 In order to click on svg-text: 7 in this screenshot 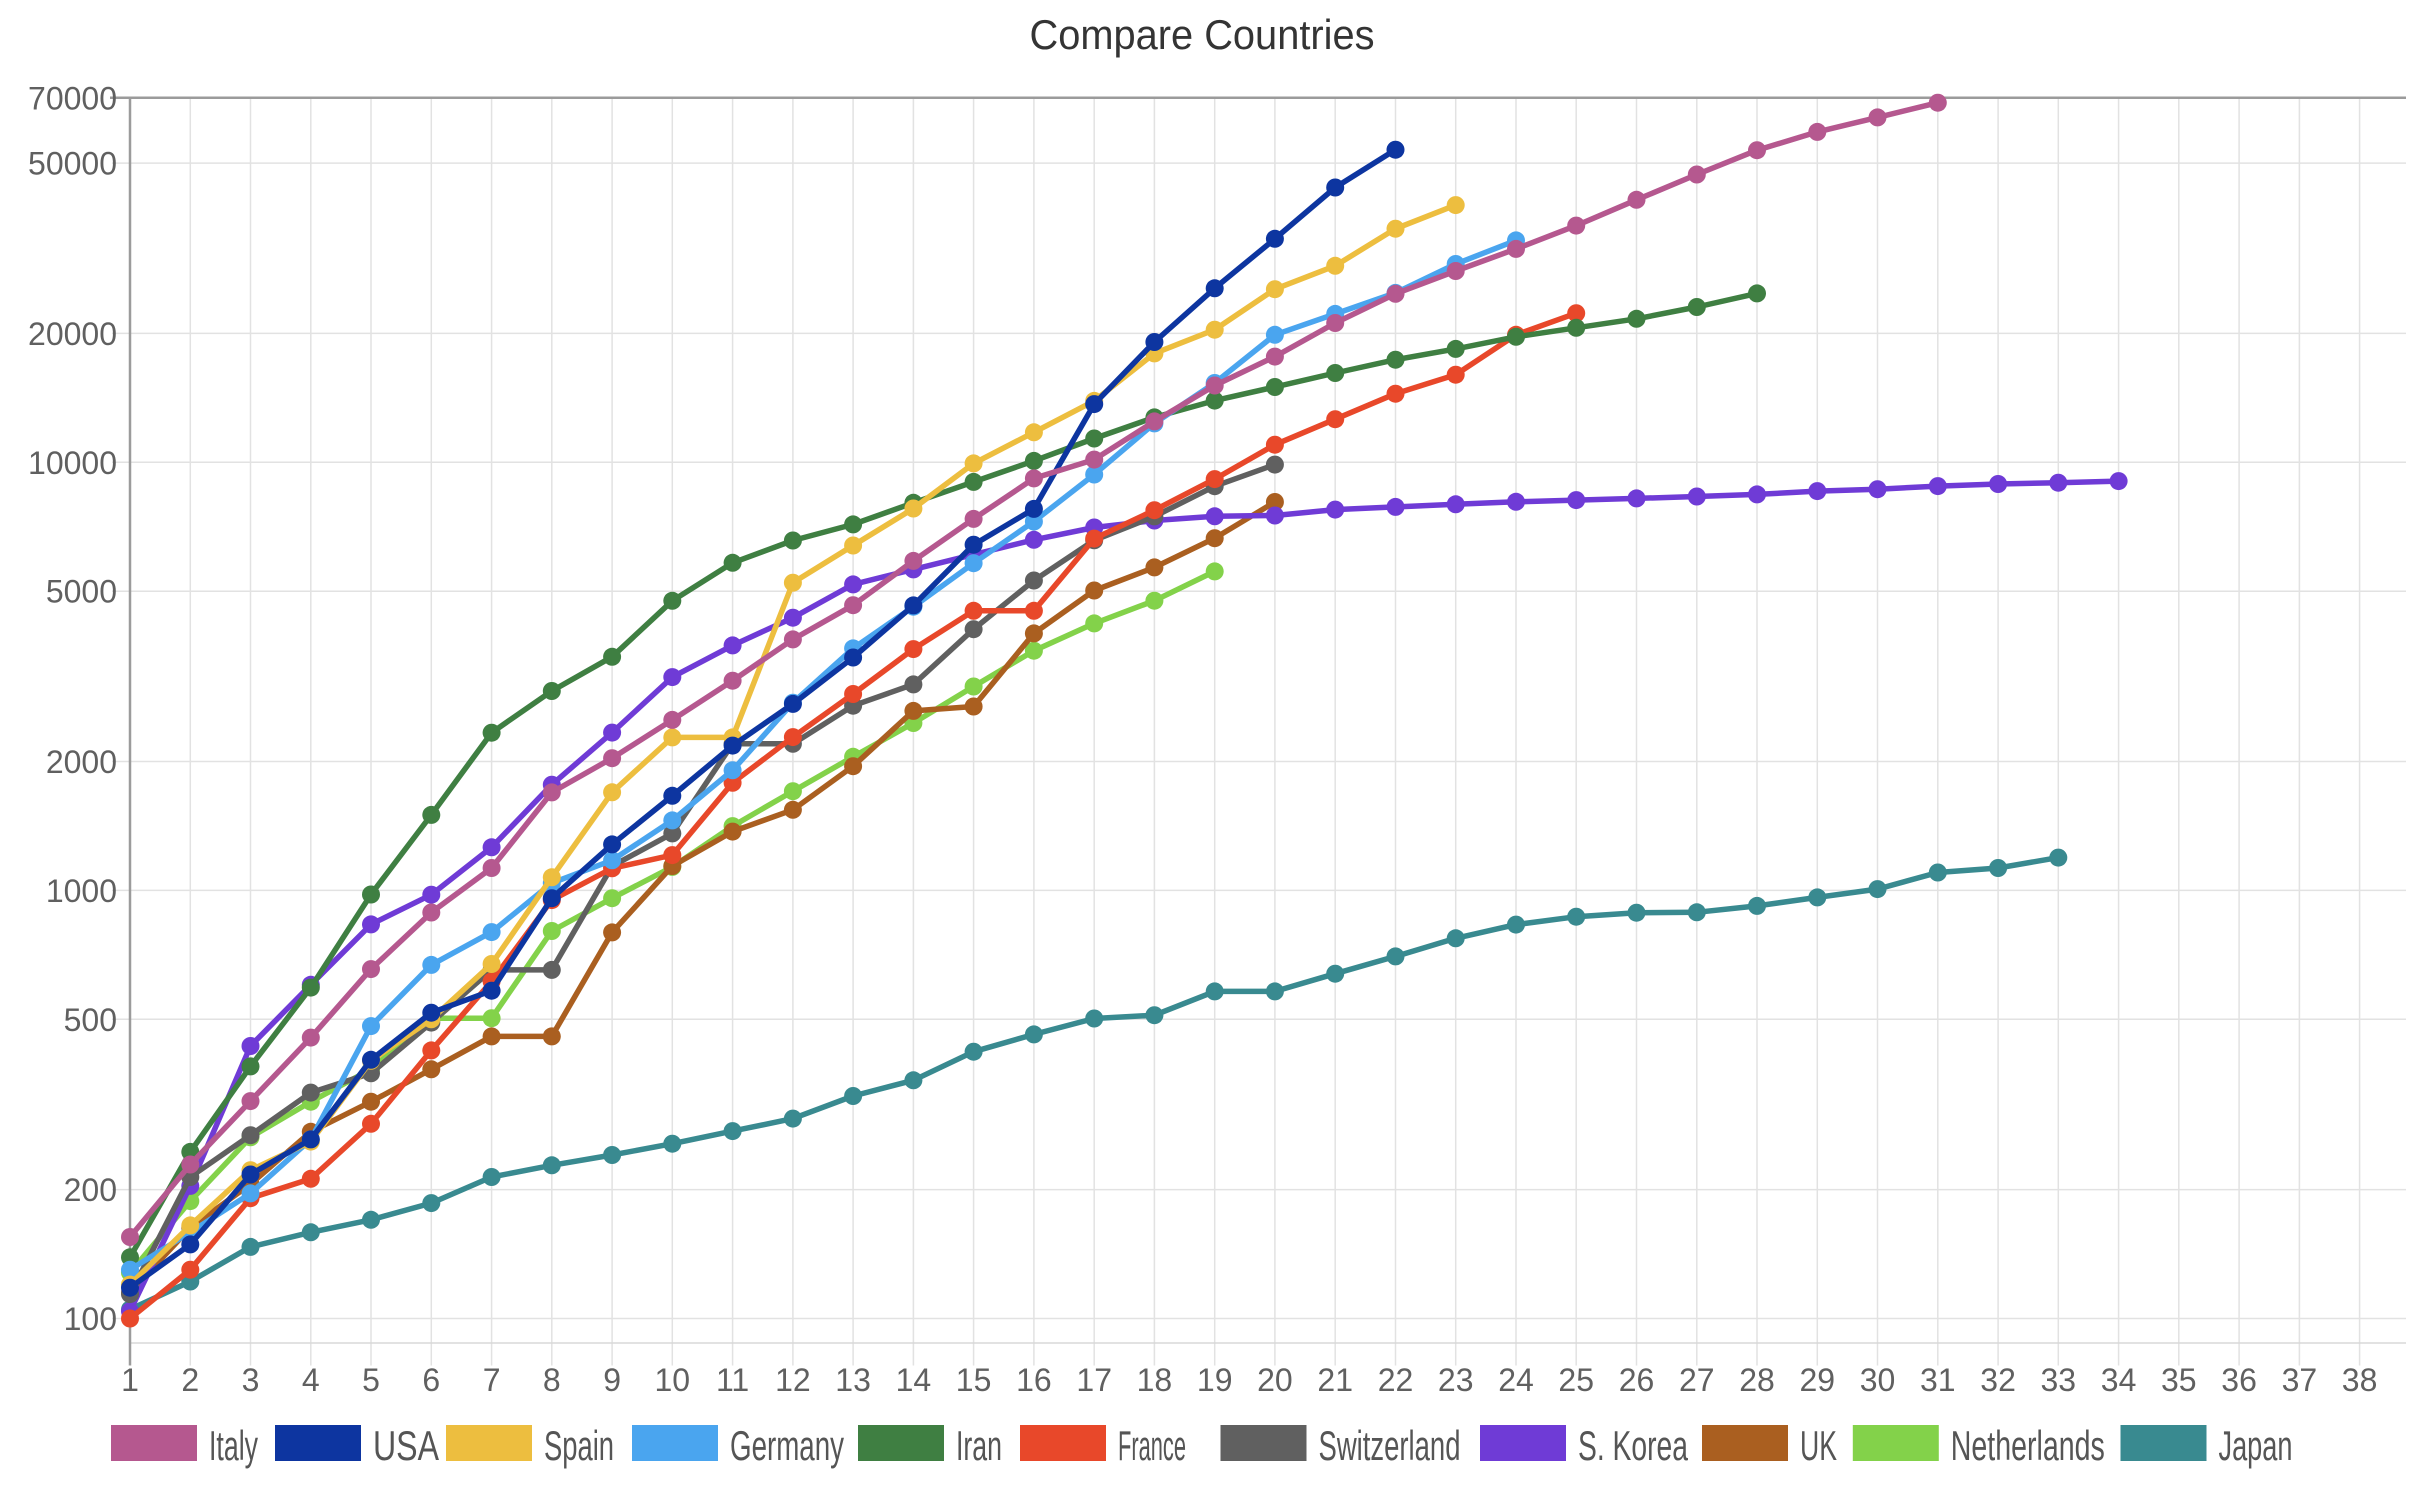, I will do `click(492, 1380)`.